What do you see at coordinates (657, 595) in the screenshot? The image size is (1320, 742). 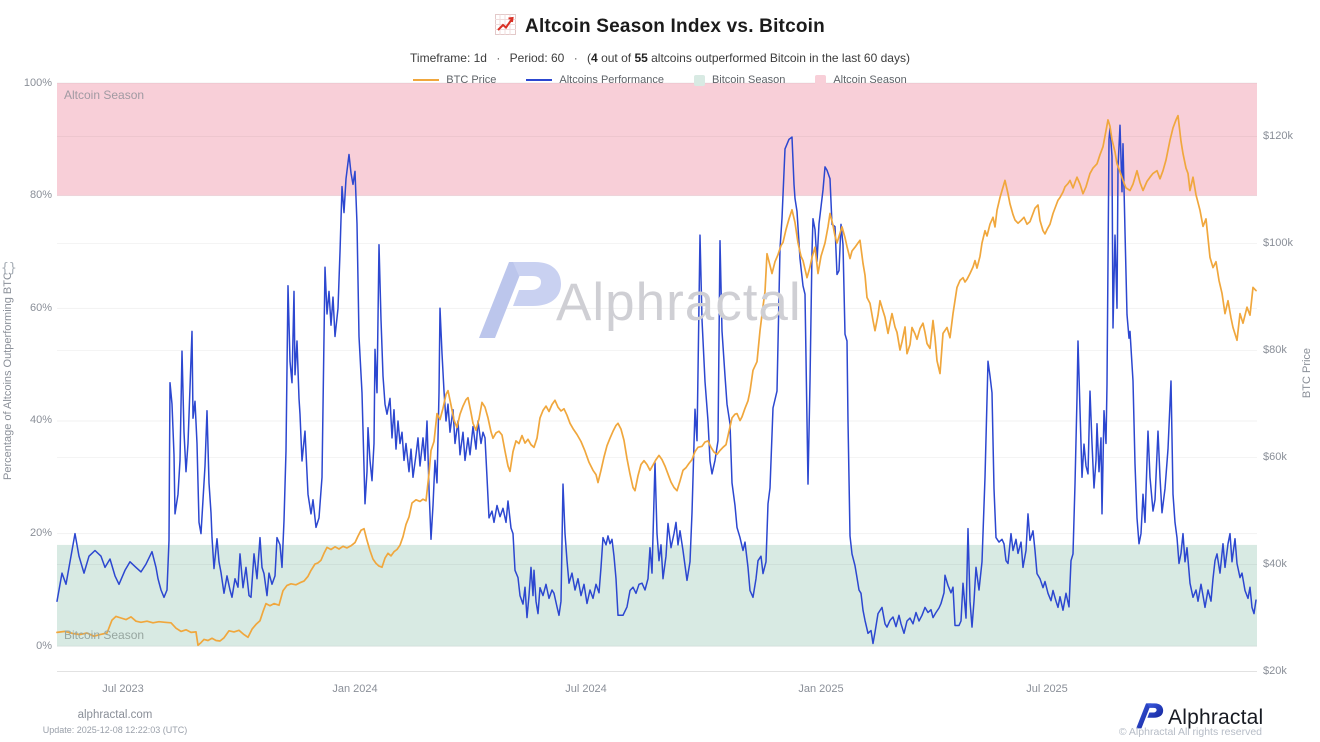 I see `bitcoin-season-band` at bounding box center [657, 595].